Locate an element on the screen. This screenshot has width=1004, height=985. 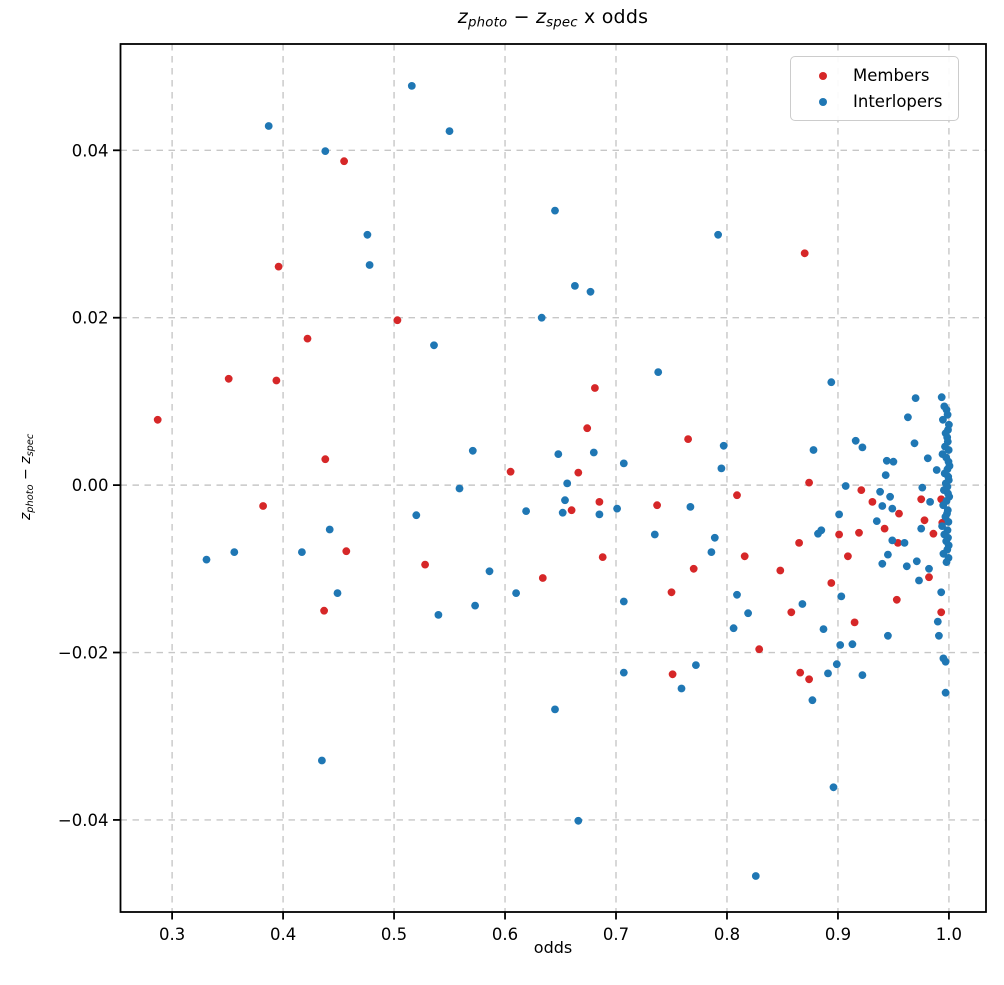
y-axis-label: zphoto − zspec is located at coordinates (27, 477).